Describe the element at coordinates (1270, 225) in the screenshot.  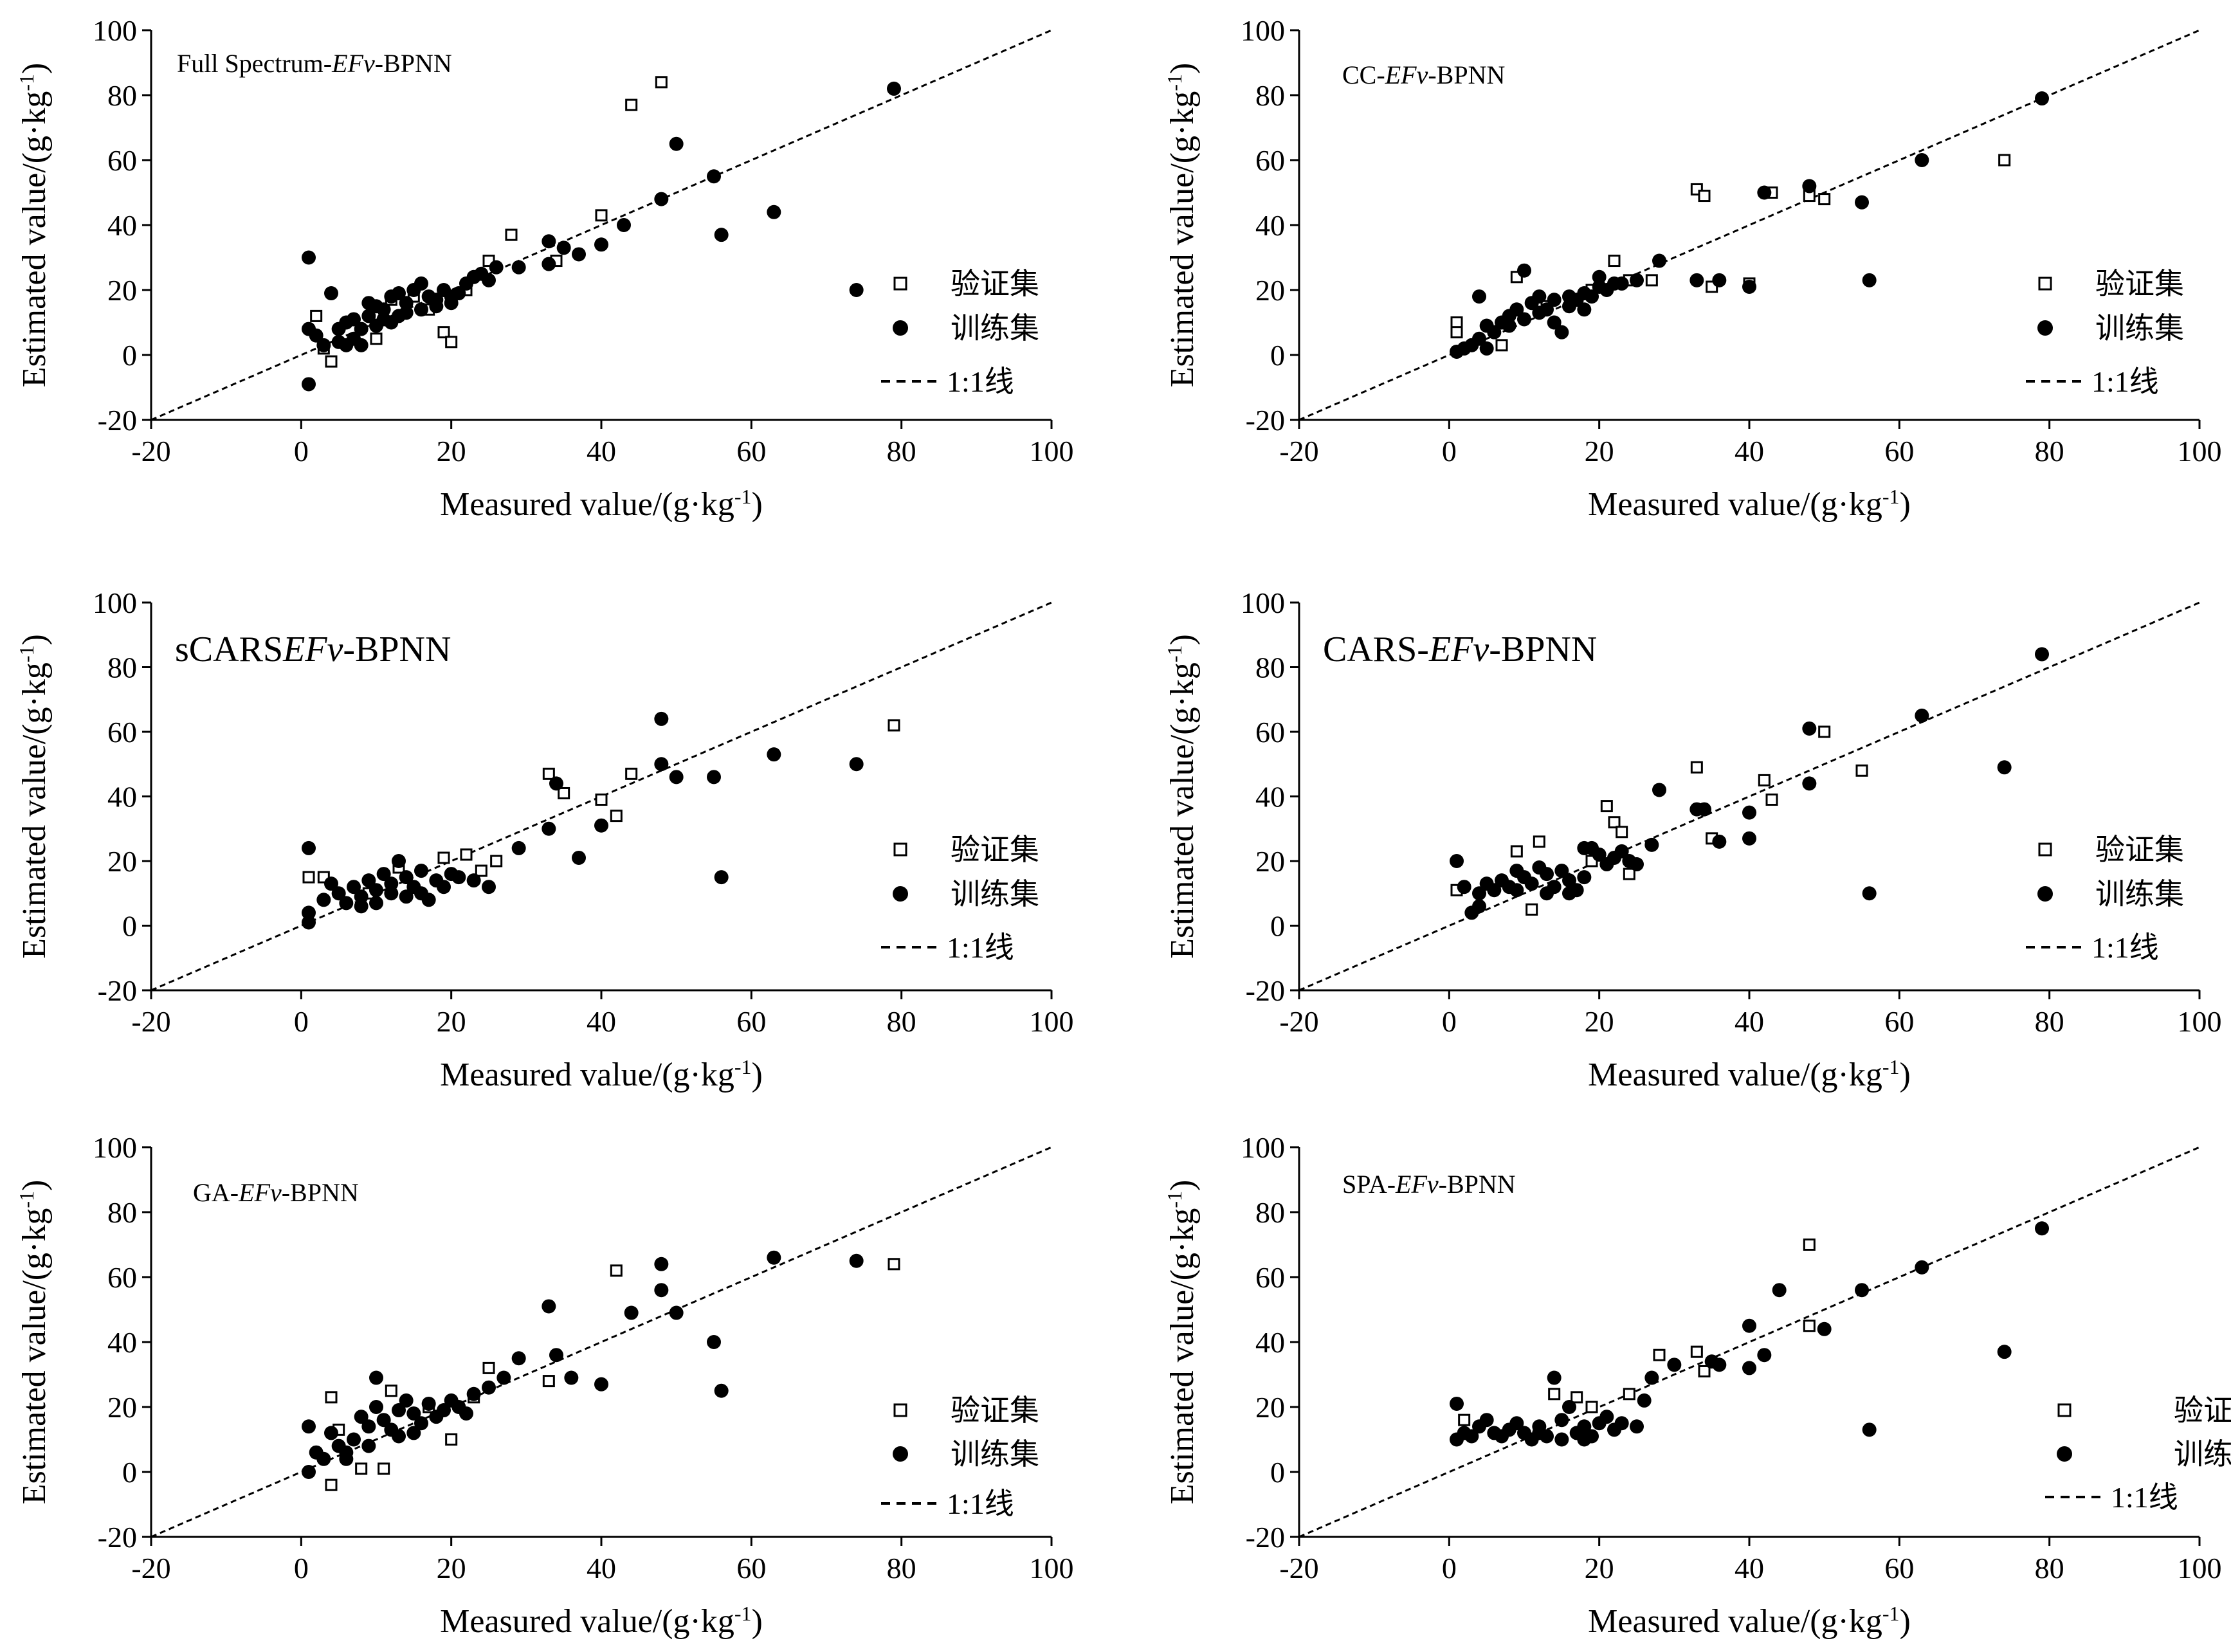
I see `y-tick-label: 40` at that location.